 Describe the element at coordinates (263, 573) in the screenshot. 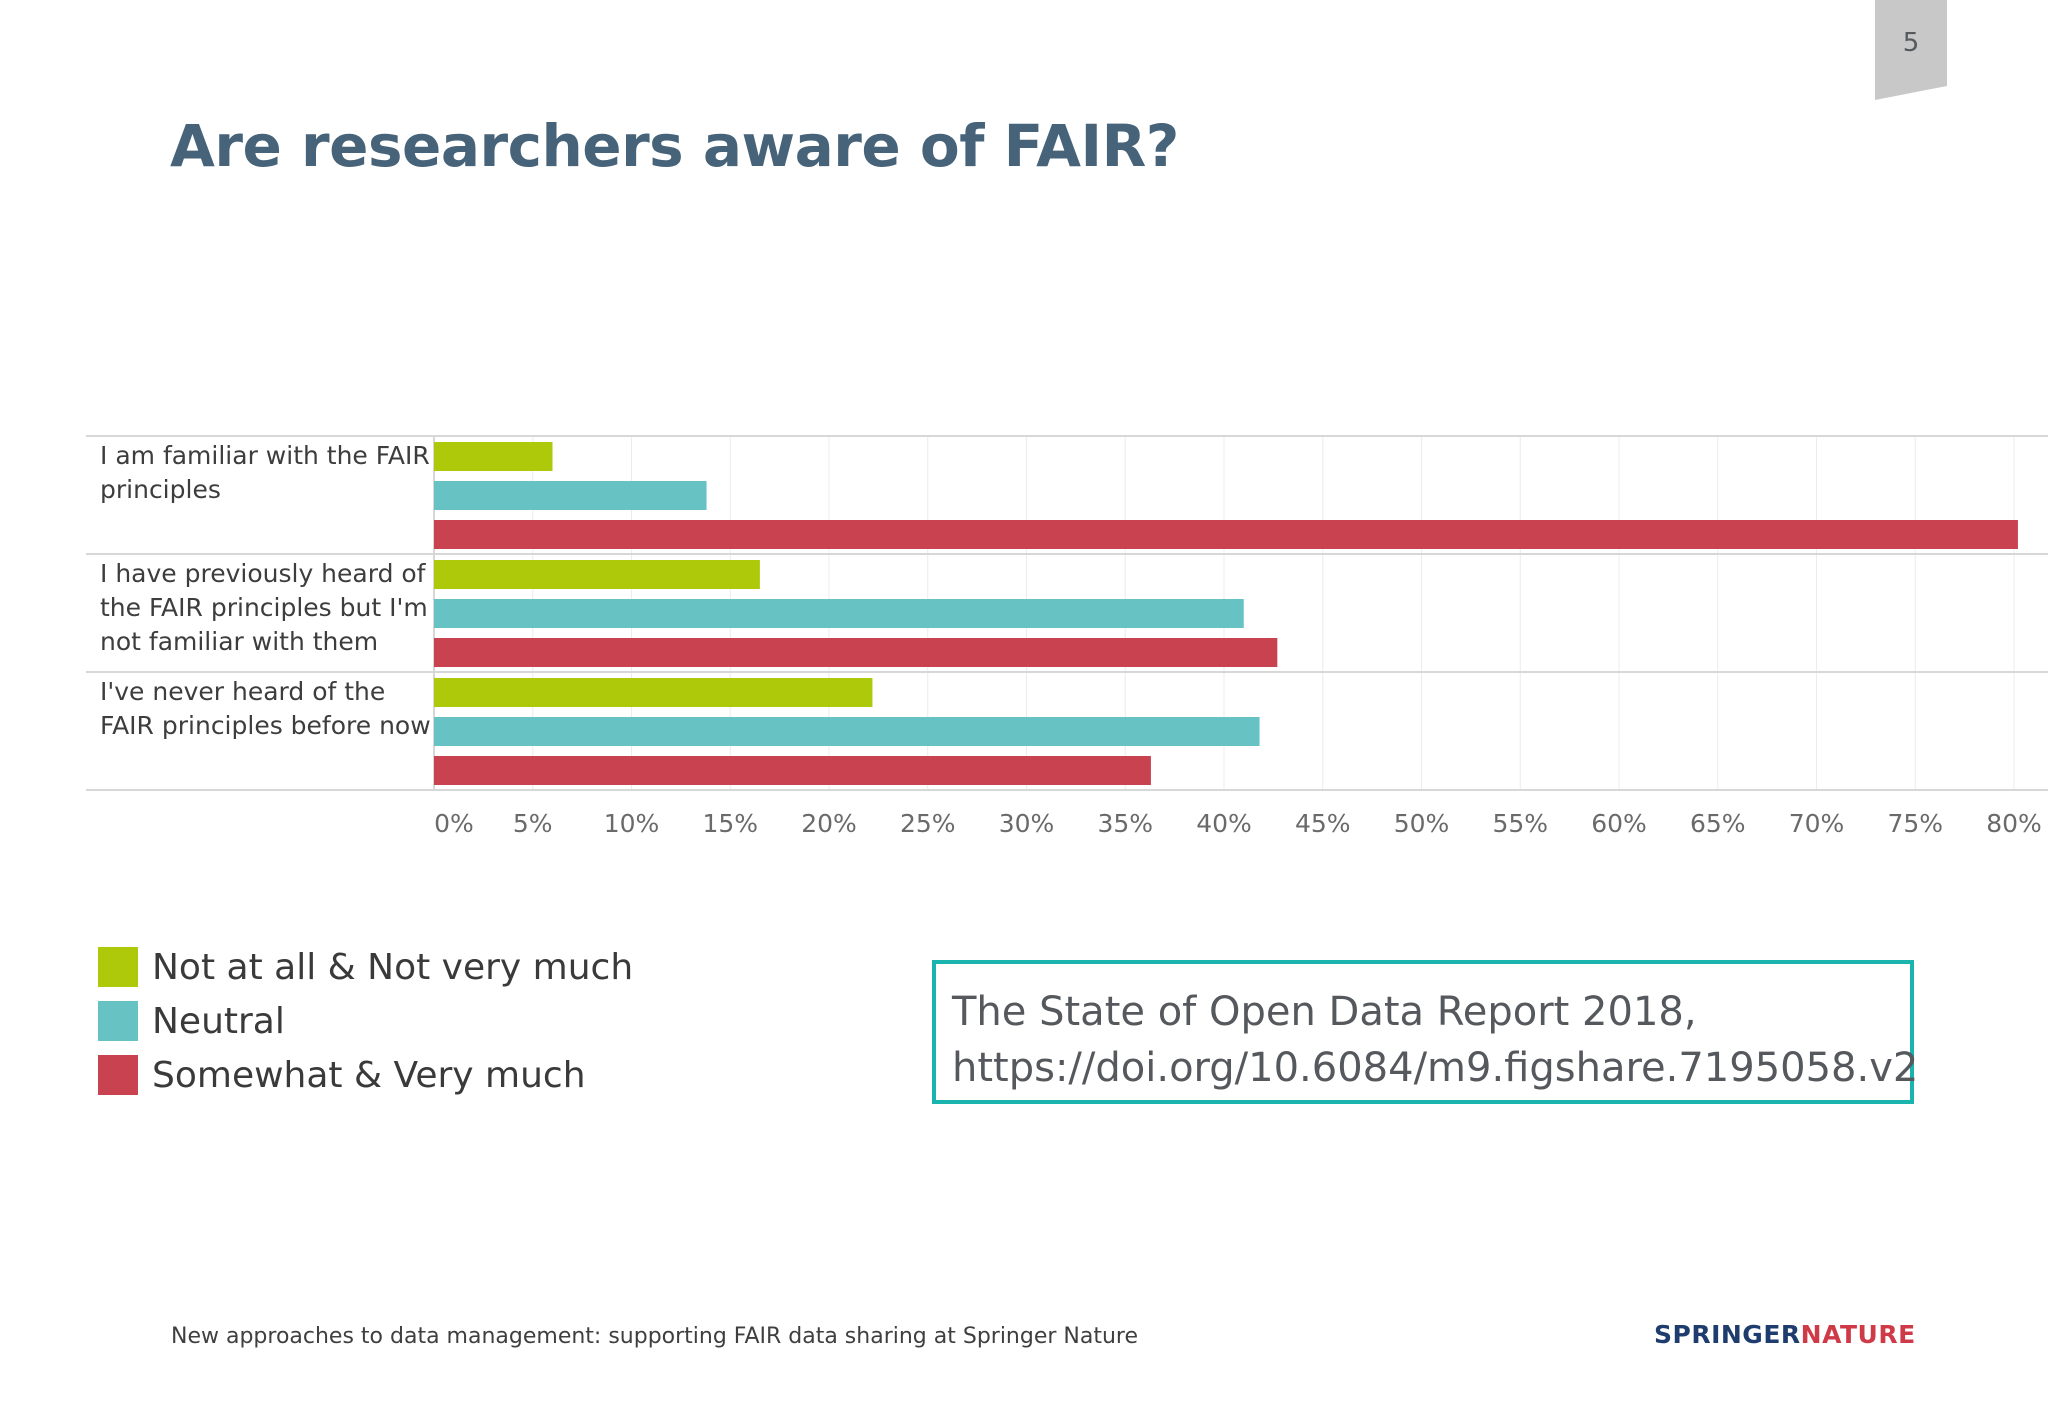

I see `category-label: I have previously heard of` at that location.